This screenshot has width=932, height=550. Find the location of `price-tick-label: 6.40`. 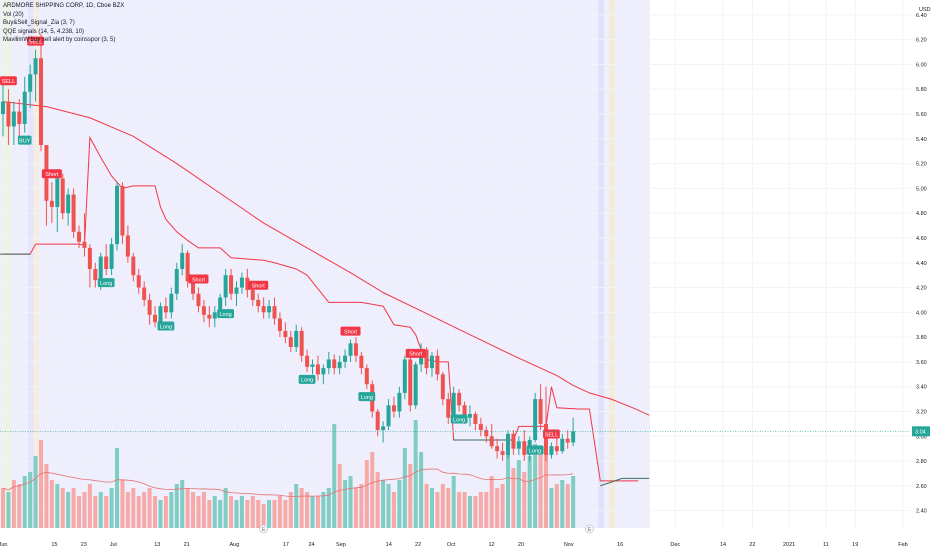

price-tick-label: 6.40 is located at coordinates (921, 16).